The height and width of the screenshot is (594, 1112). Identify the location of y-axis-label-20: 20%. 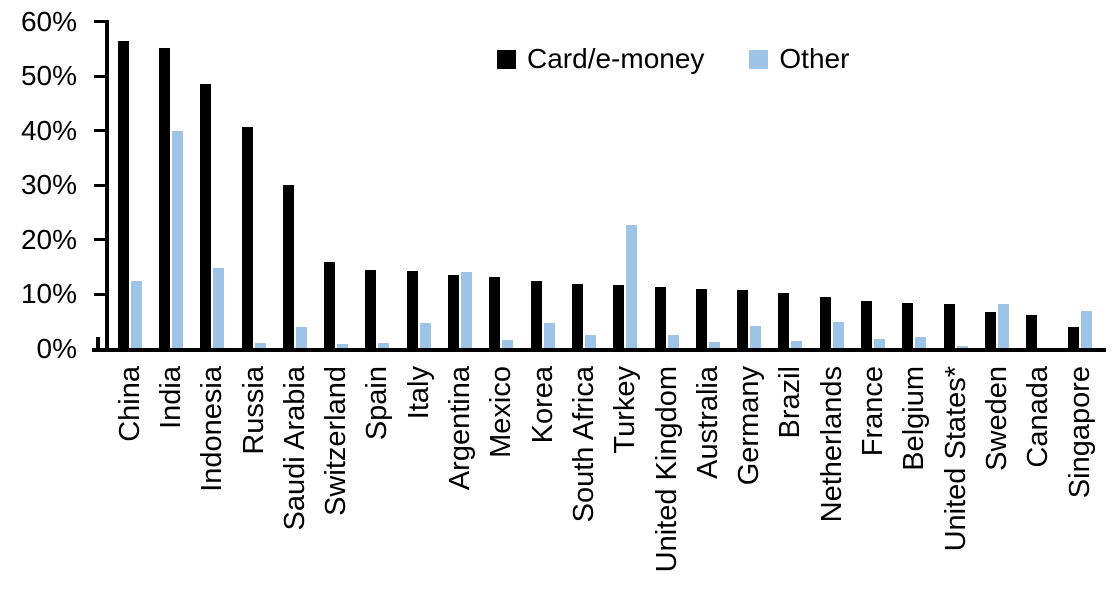
(48, 239).